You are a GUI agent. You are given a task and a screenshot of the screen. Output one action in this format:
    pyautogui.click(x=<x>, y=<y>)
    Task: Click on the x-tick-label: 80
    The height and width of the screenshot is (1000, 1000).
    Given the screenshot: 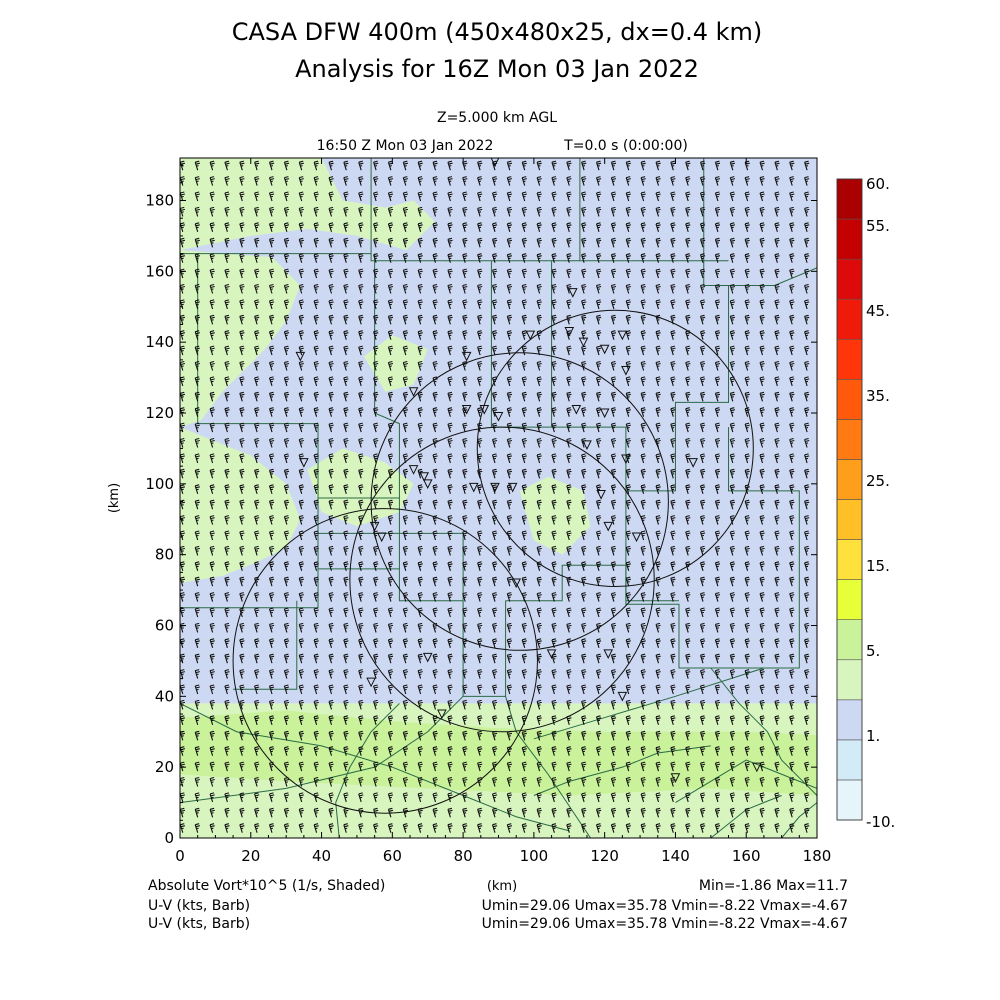 What is the action you would take?
    pyautogui.click(x=463, y=856)
    